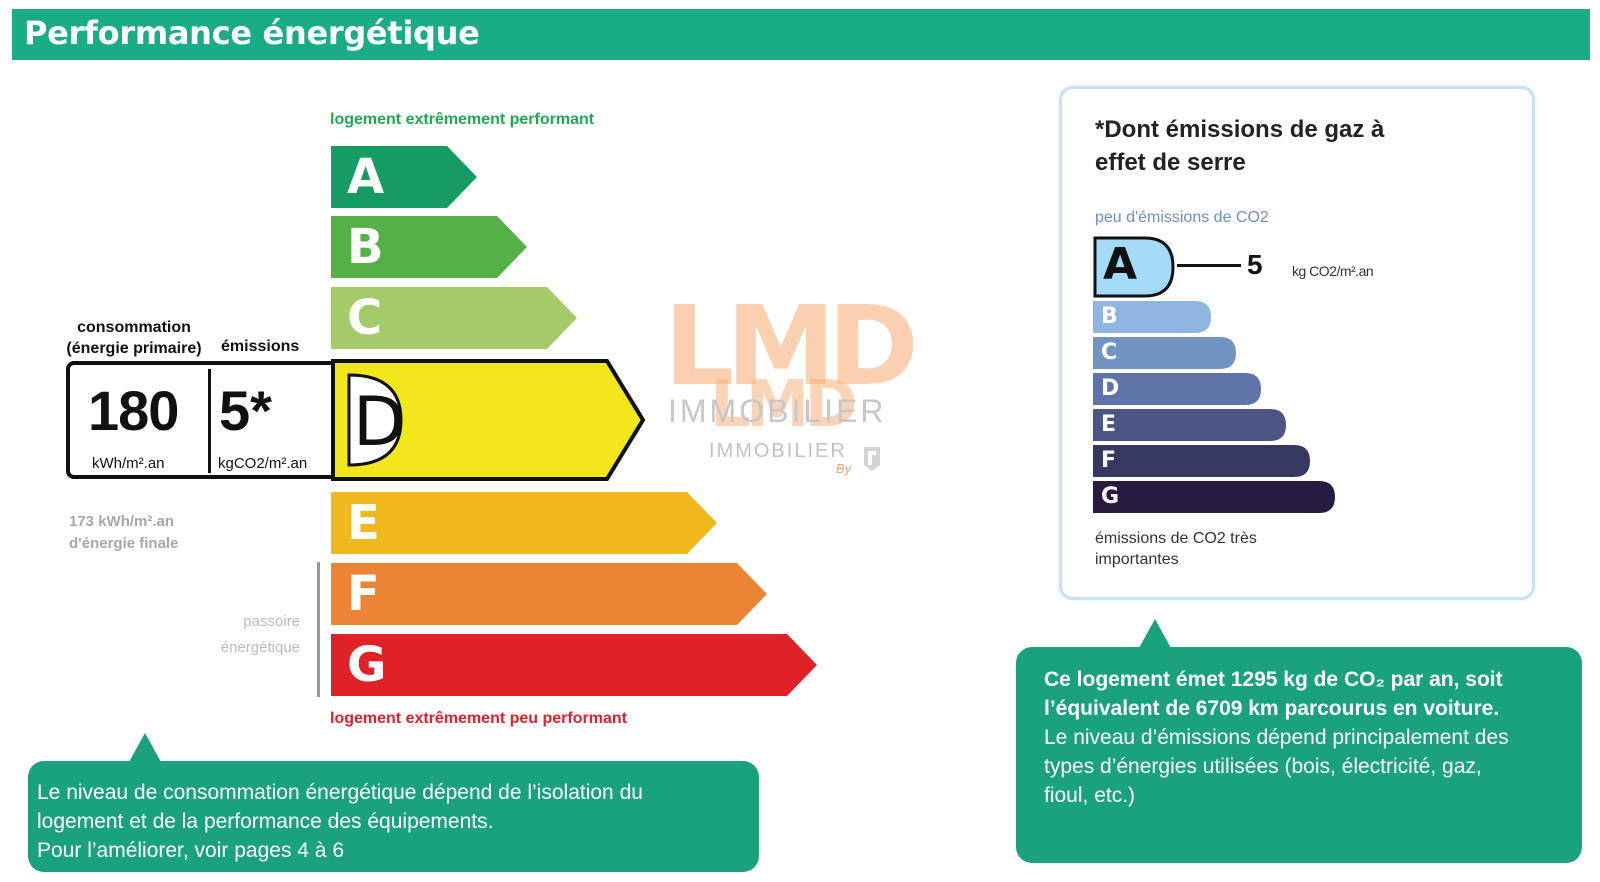 The height and width of the screenshot is (882, 1600). I want to click on emissions-label: émissions, so click(260, 346).